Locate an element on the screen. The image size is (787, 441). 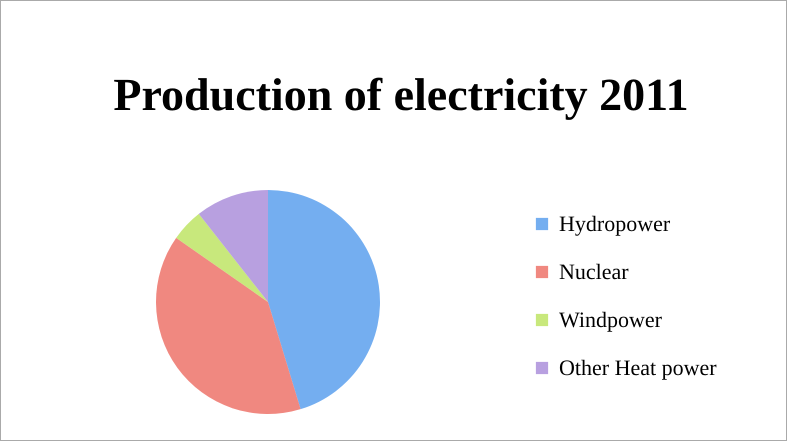
legend-label: Windpower is located at coordinates (611, 319).